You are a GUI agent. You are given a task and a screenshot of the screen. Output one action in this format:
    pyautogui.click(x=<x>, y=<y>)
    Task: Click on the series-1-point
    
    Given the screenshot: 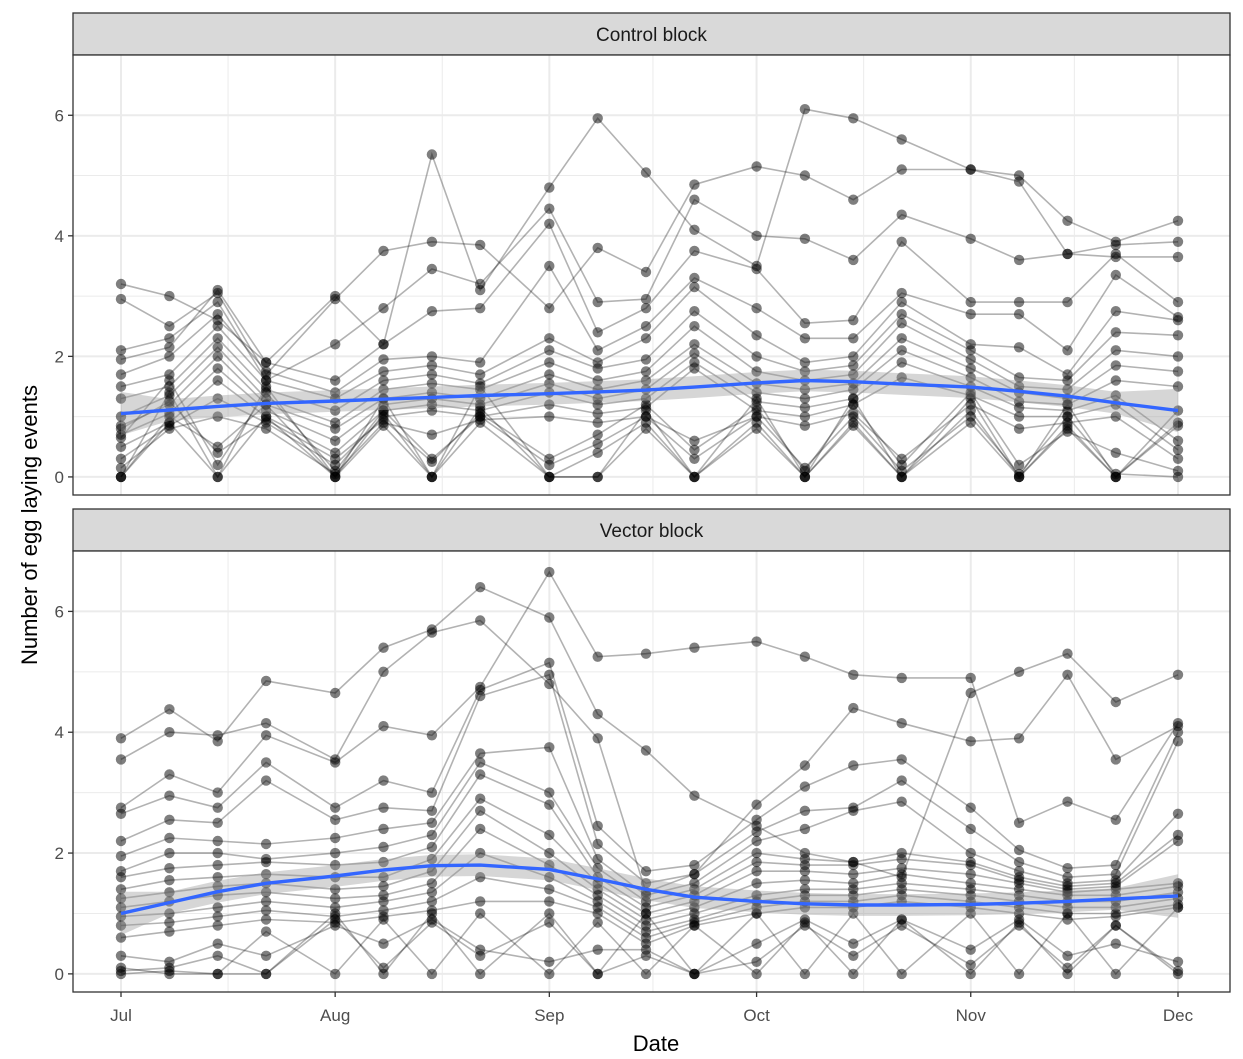 What is the action you would take?
    pyautogui.click(x=1067, y=220)
    